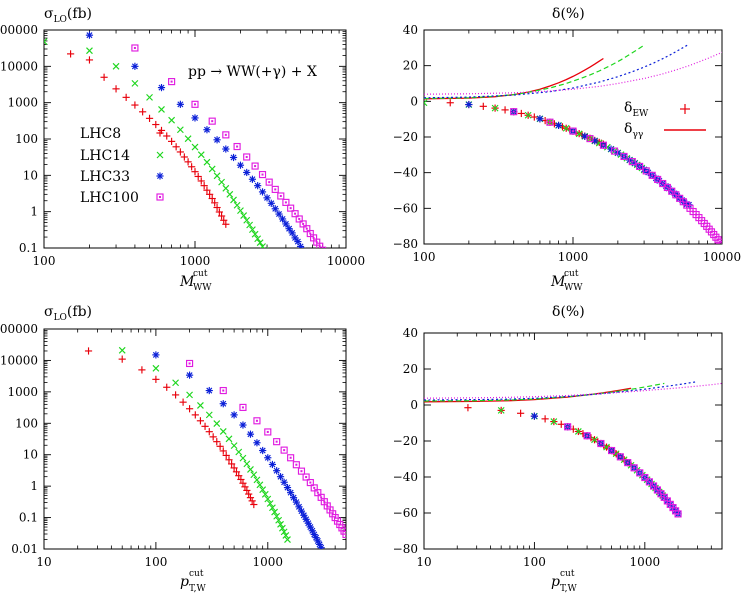  I want to click on y-tick-label: 40, so click(410, 333).